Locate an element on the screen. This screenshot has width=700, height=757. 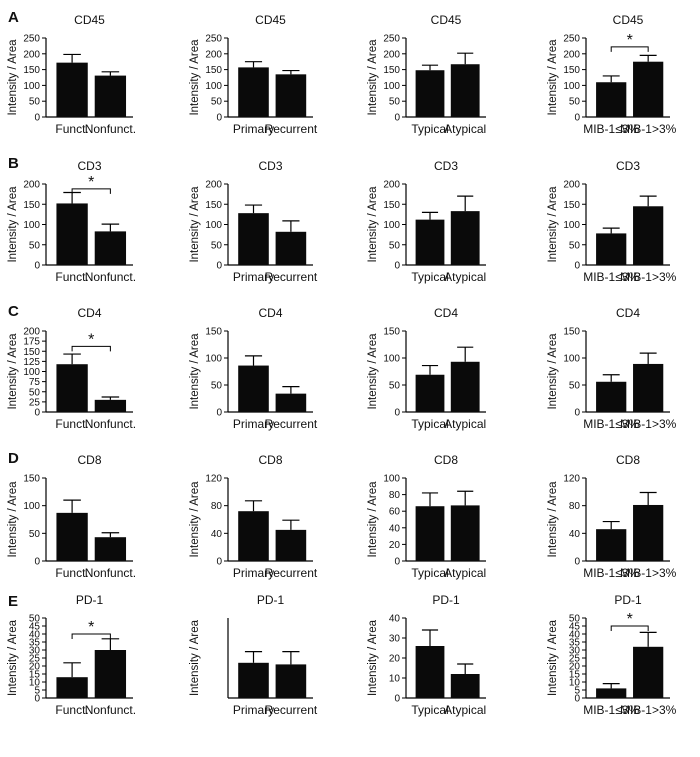
y-tick-label: 175 is located at coordinates (31, 342).